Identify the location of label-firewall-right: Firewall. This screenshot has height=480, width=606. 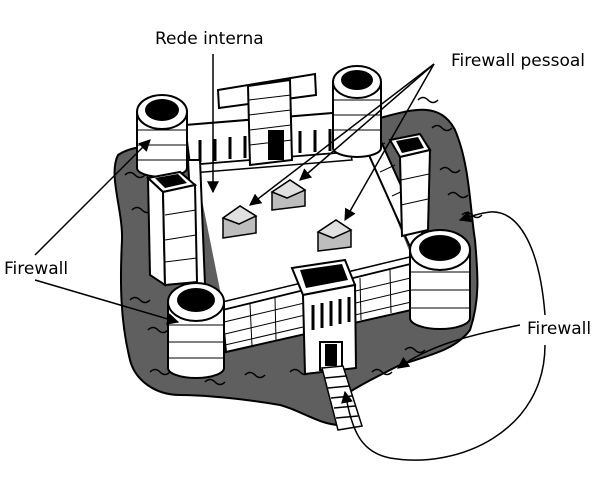
(559, 329).